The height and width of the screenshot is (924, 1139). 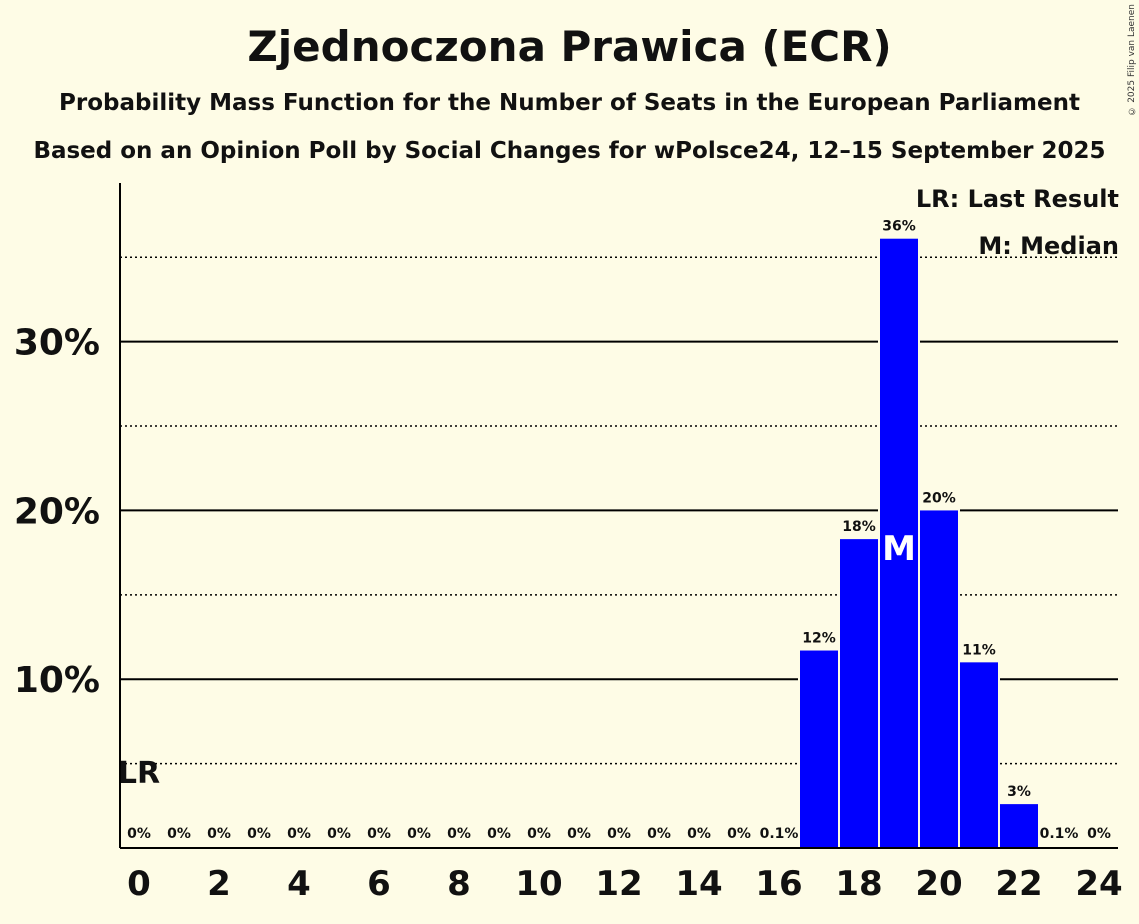 What do you see at coordinates (1018, 884) in the screenshot?
I see `x-tick-label: 22` at bounding box center [1018, 884].